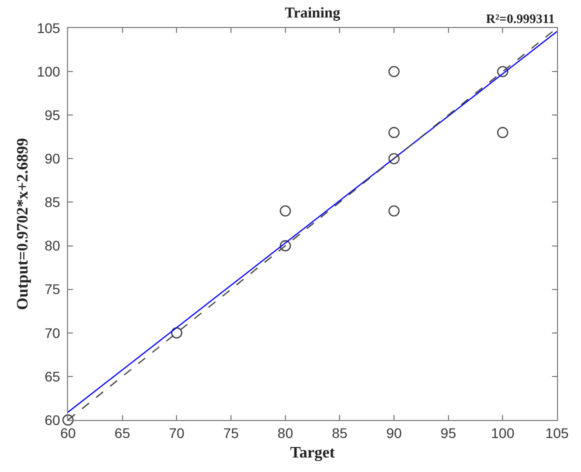 The image size is (581, 472). What do you see at coordinates (176, 432) in the screenshot?
I see `x-tick-label: 70` at bounding box center [176, 432].